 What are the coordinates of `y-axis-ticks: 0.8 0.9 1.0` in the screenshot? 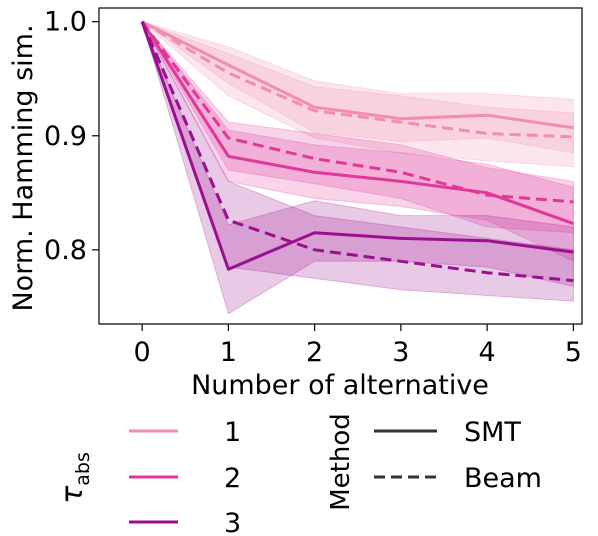 It's located at (71, 136).